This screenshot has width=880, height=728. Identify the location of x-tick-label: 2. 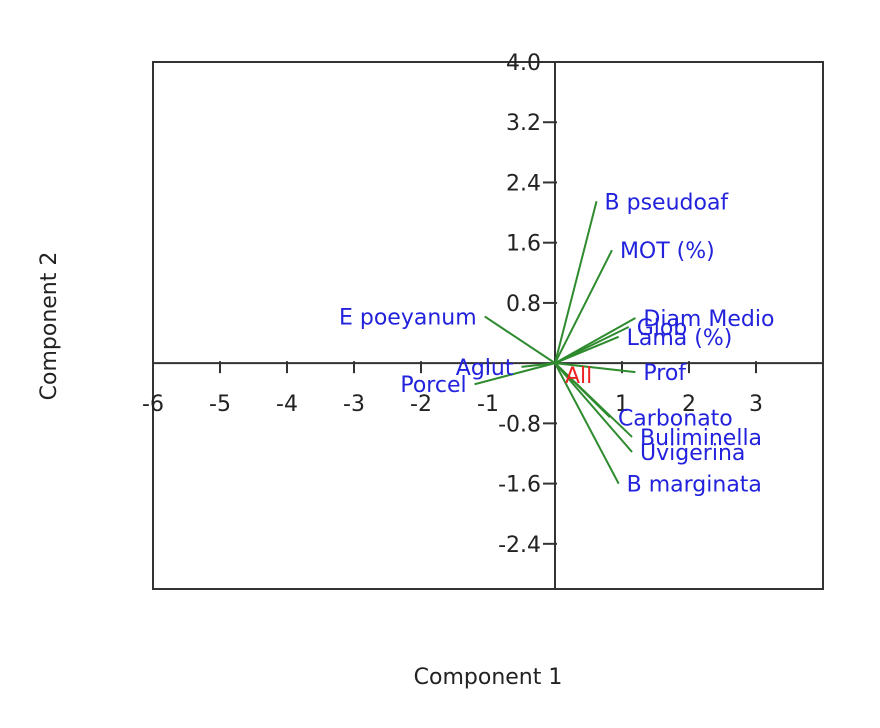
(689, 404).